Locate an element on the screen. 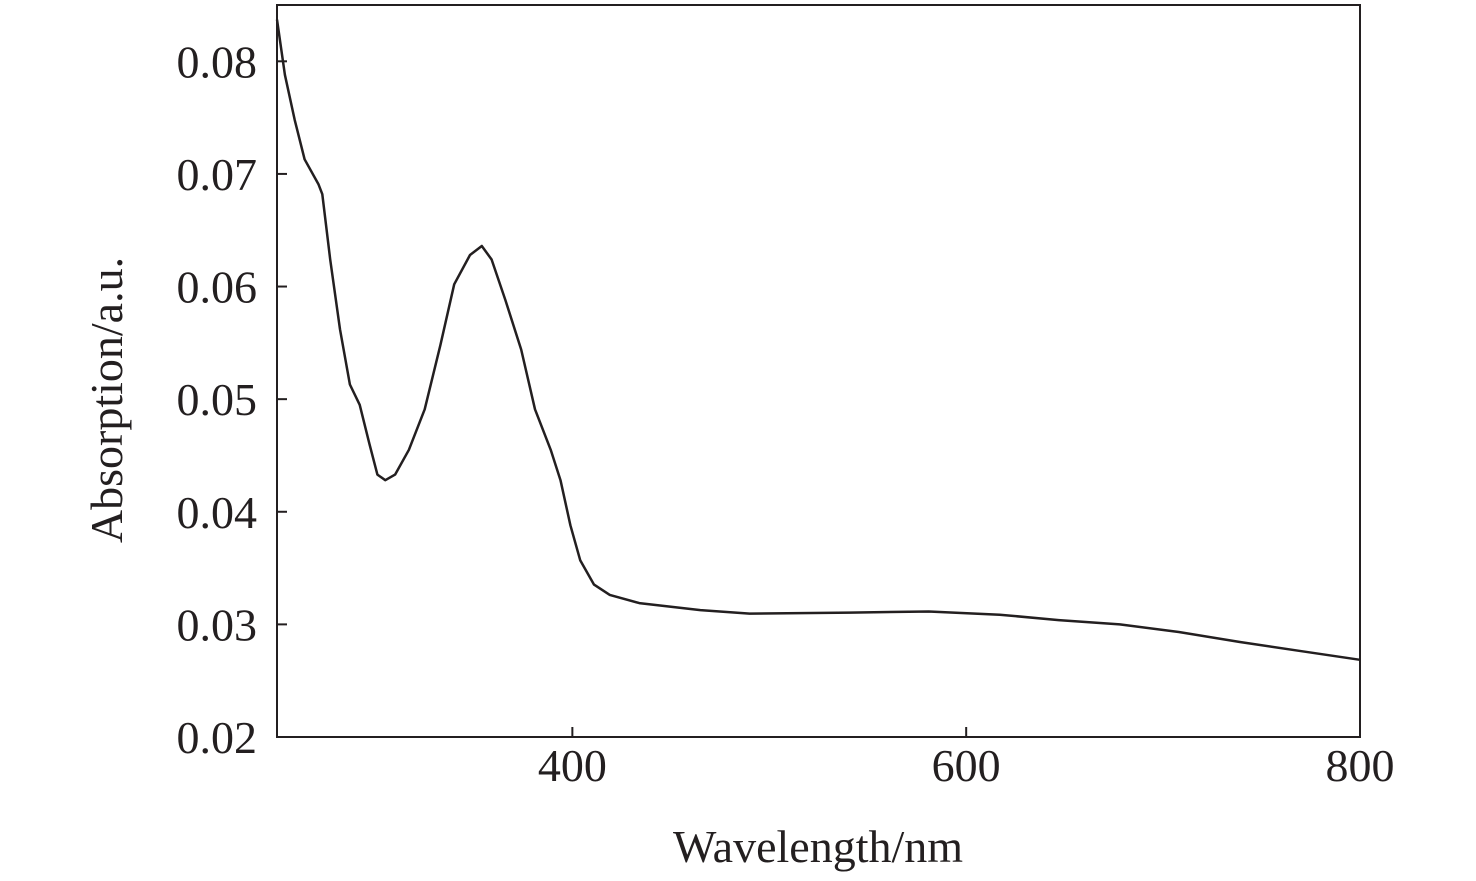  y-tick-label: 0.05 is located at coordinates (217, 399).